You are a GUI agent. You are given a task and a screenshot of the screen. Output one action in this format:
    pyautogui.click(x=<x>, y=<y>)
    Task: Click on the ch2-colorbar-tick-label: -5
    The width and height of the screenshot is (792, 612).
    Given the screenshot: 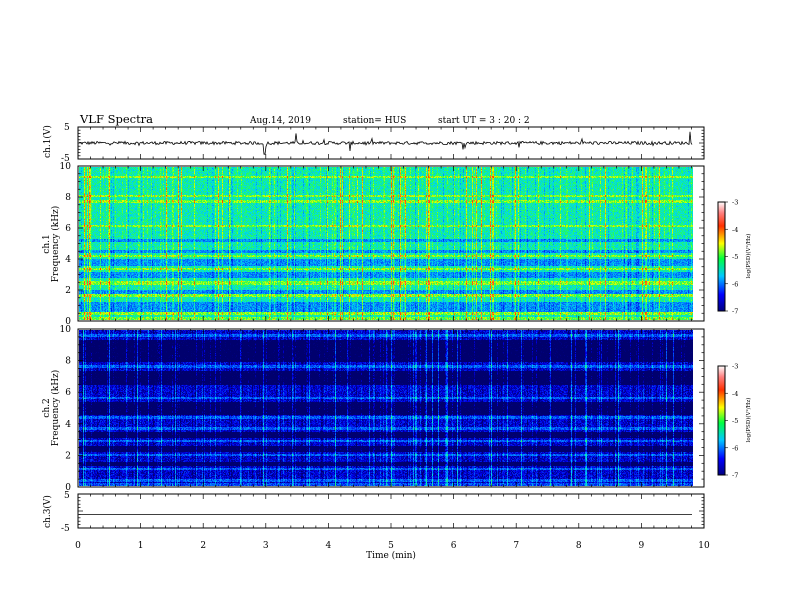 What is the action you would take?
    pyautogui.click(x=735, y=421)
    